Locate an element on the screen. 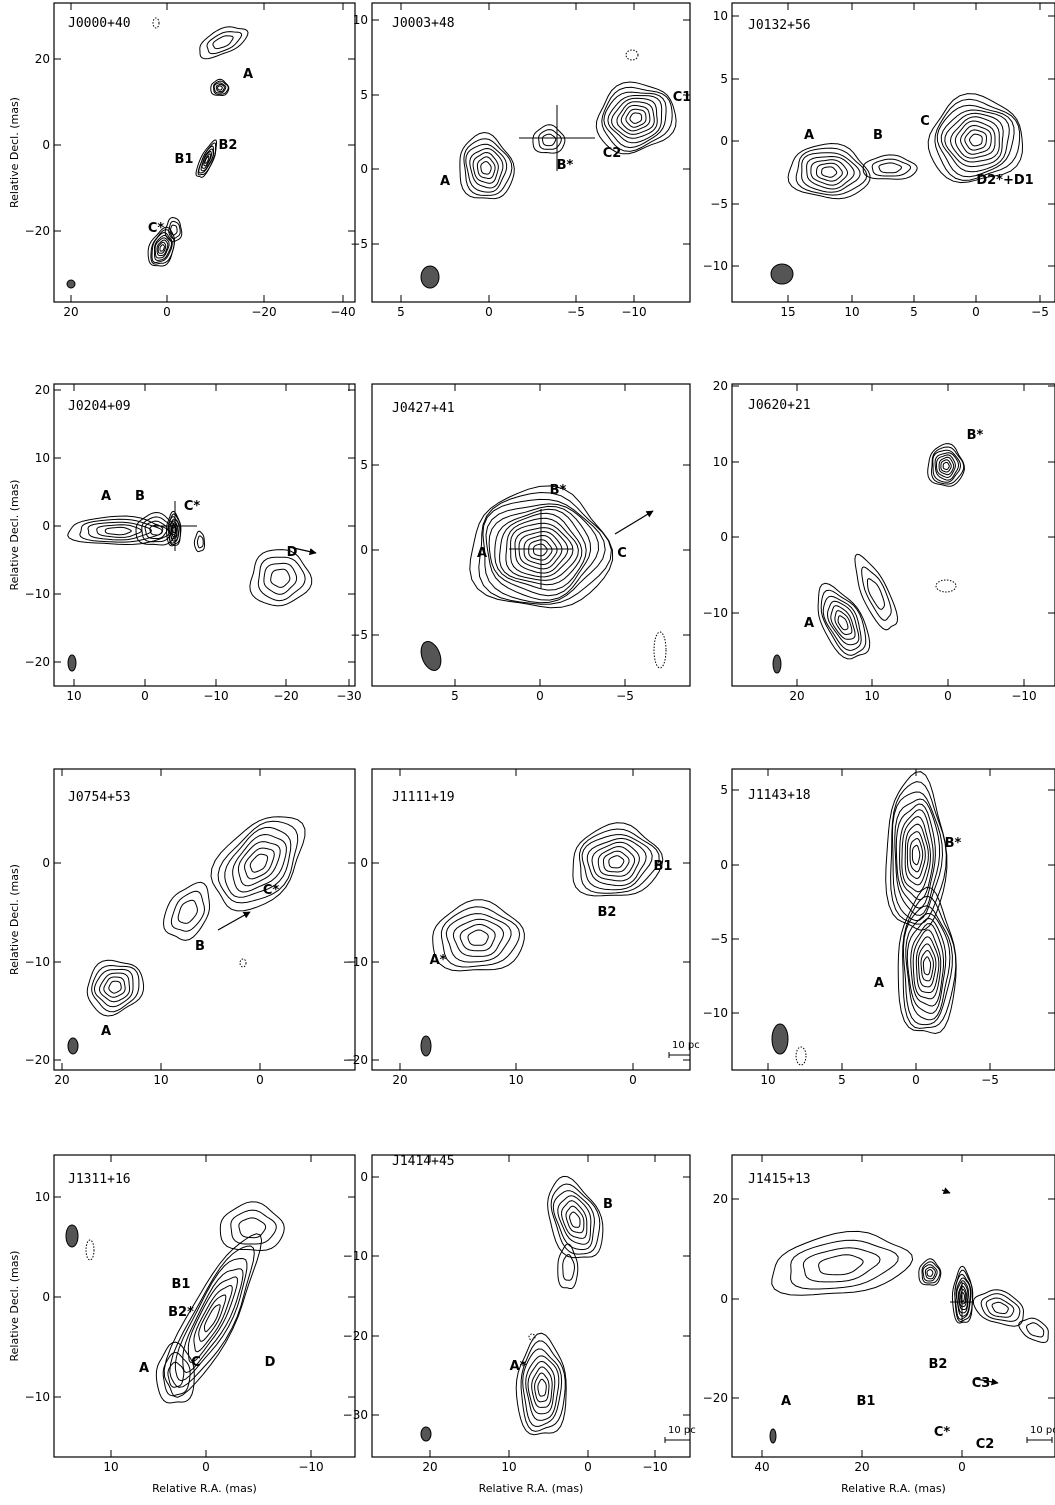  y-tick-label: −10 is located at coordinates (37, 1397).